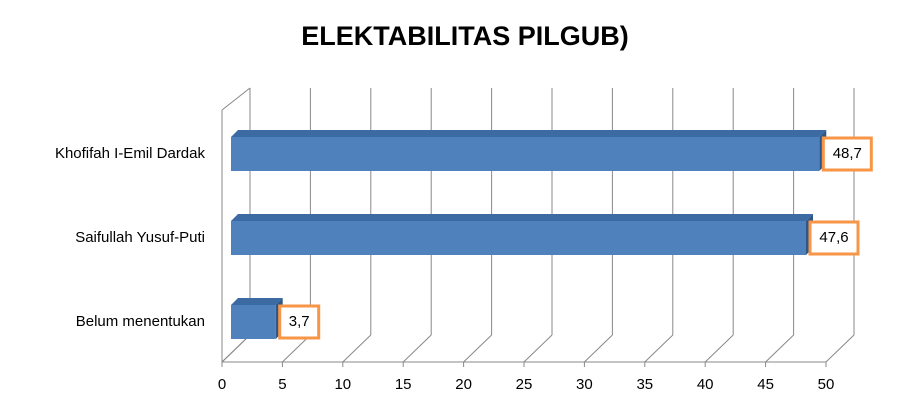  I want to click on x-tick-label: 45, so click(765, 384).